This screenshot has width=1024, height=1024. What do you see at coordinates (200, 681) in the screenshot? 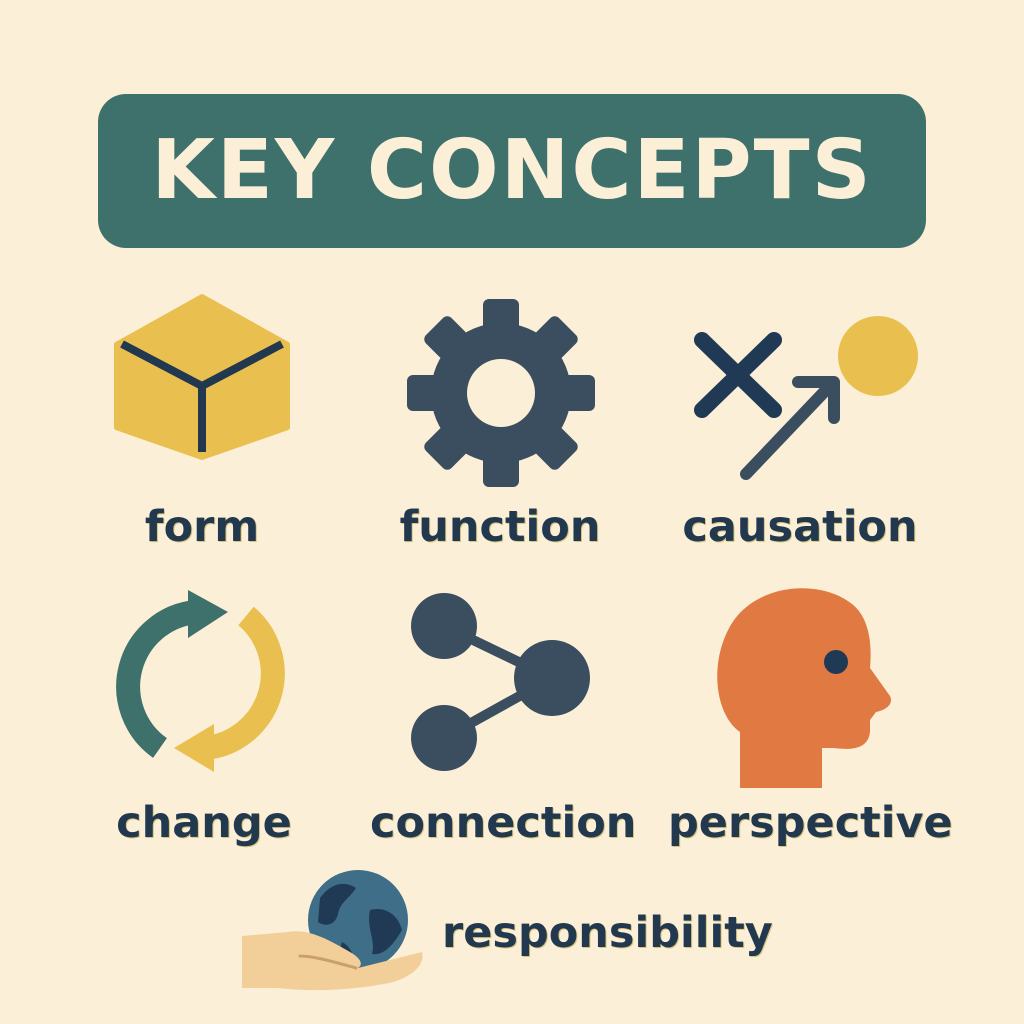
I see `cycle-arrows-icon` at bounding box center [200, 681].